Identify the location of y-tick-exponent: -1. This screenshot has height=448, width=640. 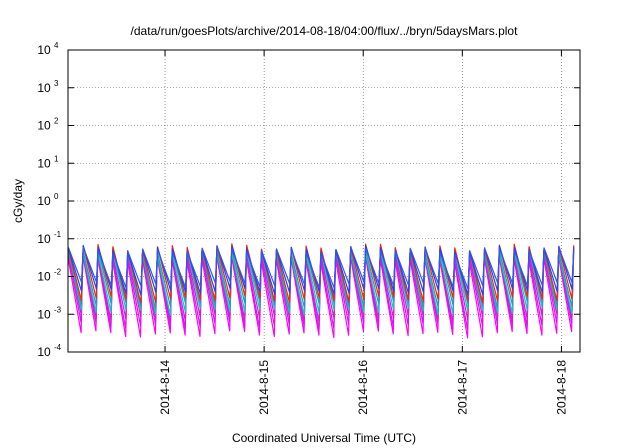
(58, 234).